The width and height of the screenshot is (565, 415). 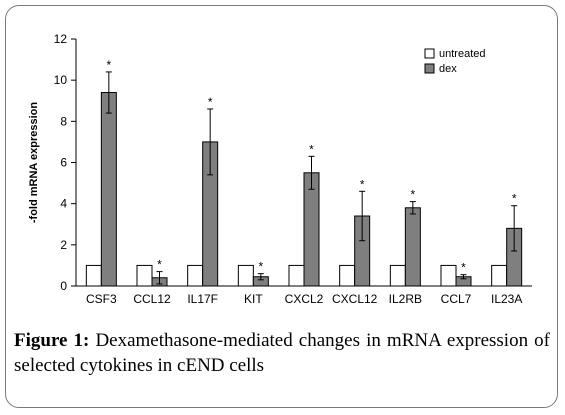 What do you see at coordinates (347, 275) in the screenshot?
I see `bar-untreated-cxcl12` at bounding box center [347, 275].